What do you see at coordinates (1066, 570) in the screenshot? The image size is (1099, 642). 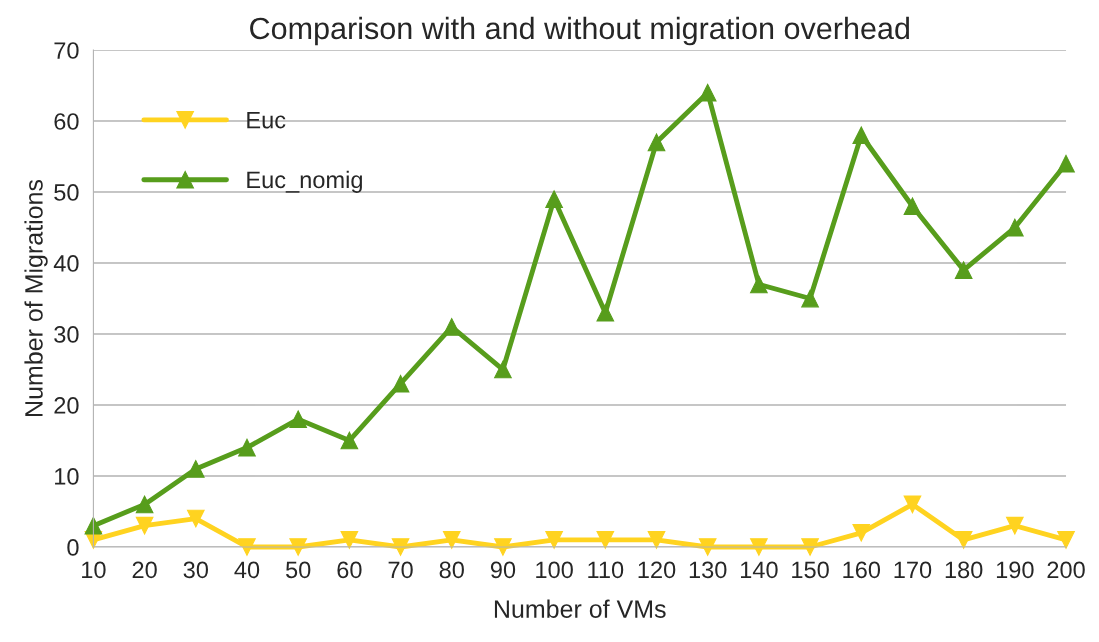 I see `x-tick-label: 200` at bounding box center [1066, 570].